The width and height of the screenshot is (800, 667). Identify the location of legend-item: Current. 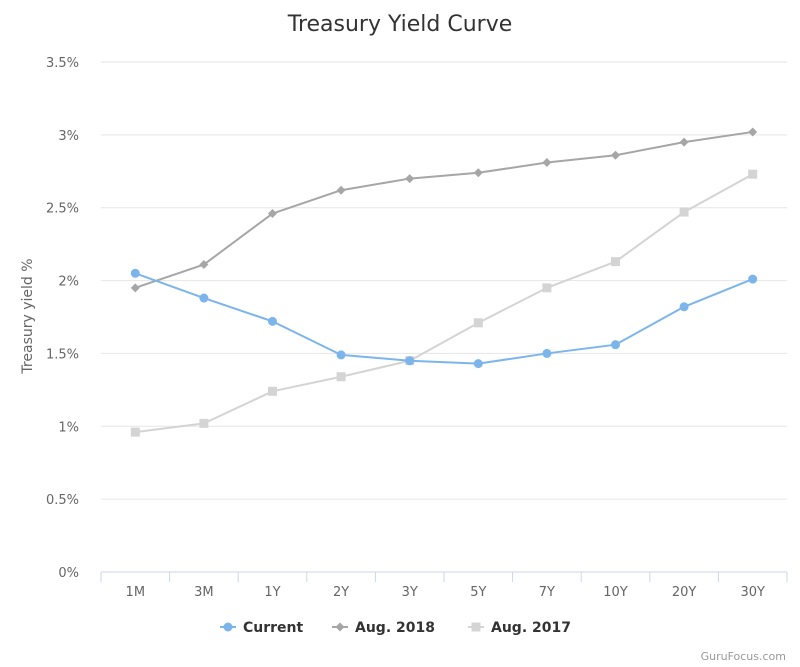
(262, 628).